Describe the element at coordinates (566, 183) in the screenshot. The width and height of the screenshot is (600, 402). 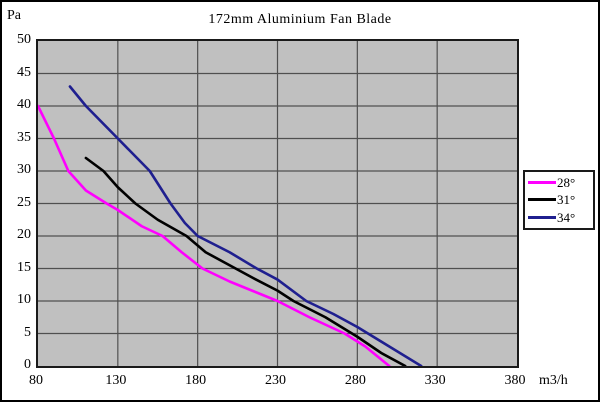
I see `legend-label: 28°` at that location.